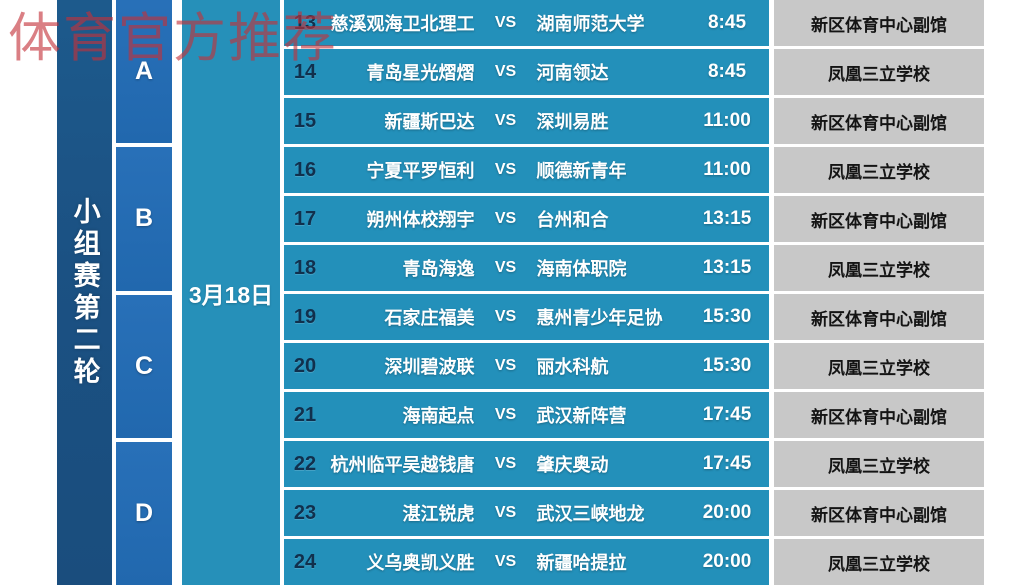 The width and height of the screenshot is (1026, 585). I want to click on home-team-name: 石家庄福美, so click(429, 318).